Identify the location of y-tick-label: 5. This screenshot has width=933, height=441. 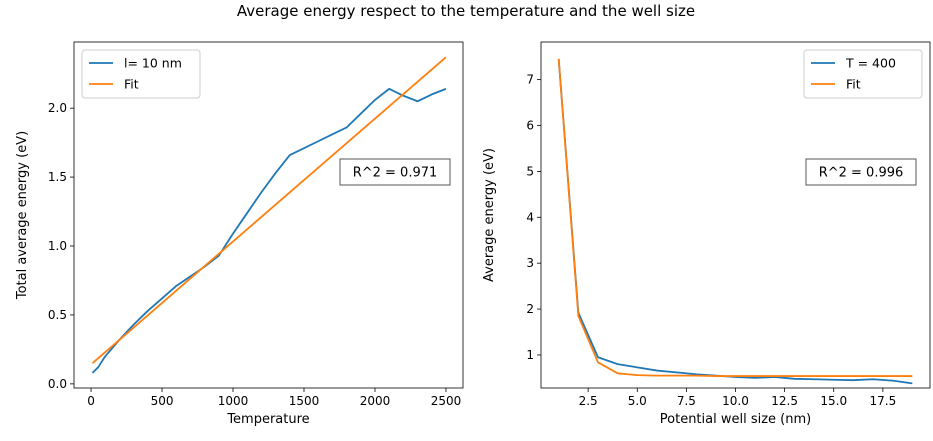
(530, 171).